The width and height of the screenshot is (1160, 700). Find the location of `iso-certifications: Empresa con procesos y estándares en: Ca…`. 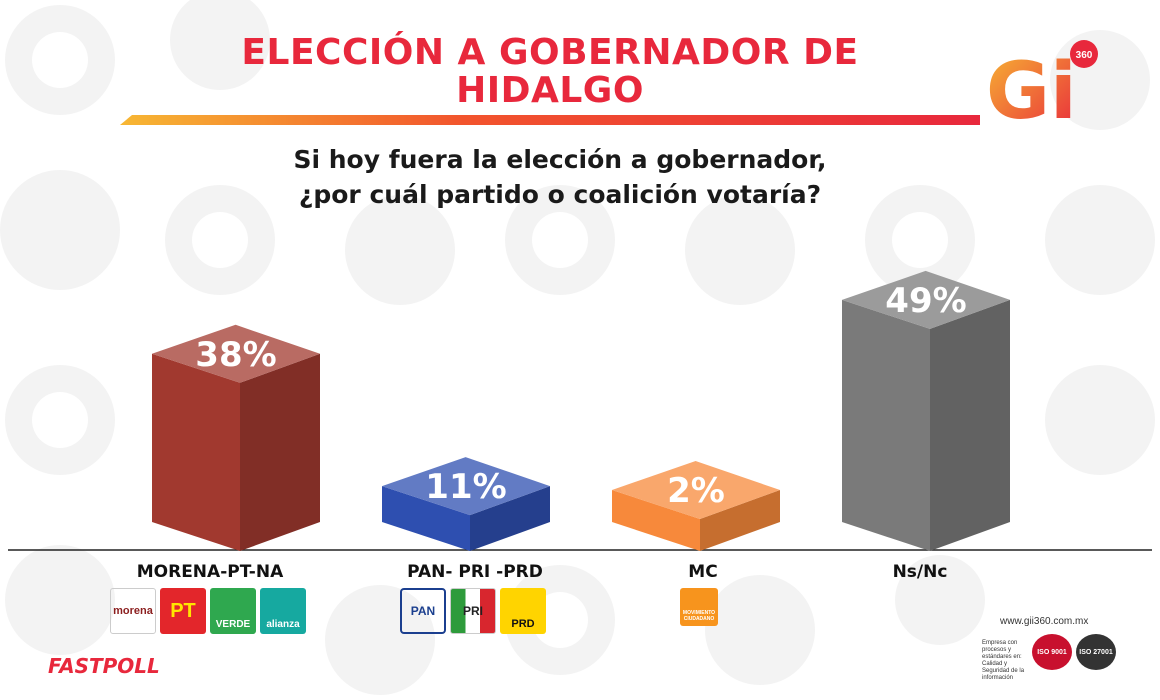

iso-certifications: Empresa con procesos y estándares en: Ca… is located at coordinates (1052, 657).